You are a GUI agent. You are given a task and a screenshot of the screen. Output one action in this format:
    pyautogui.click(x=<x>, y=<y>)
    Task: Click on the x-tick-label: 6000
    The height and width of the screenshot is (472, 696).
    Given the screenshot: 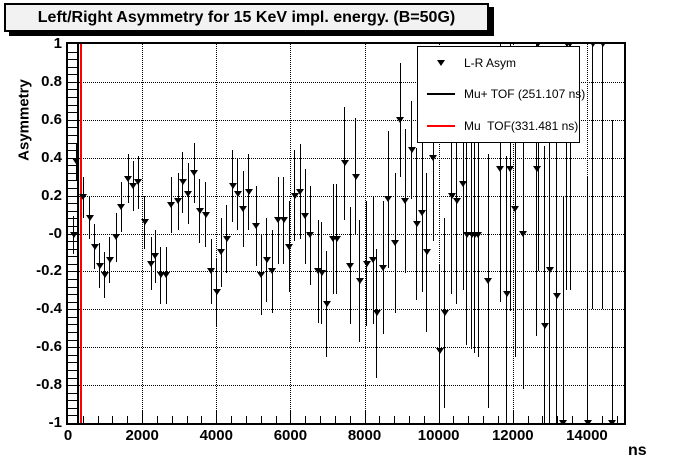 What is the action you would take?
    pyautogui.click(x=290, y=435)
    